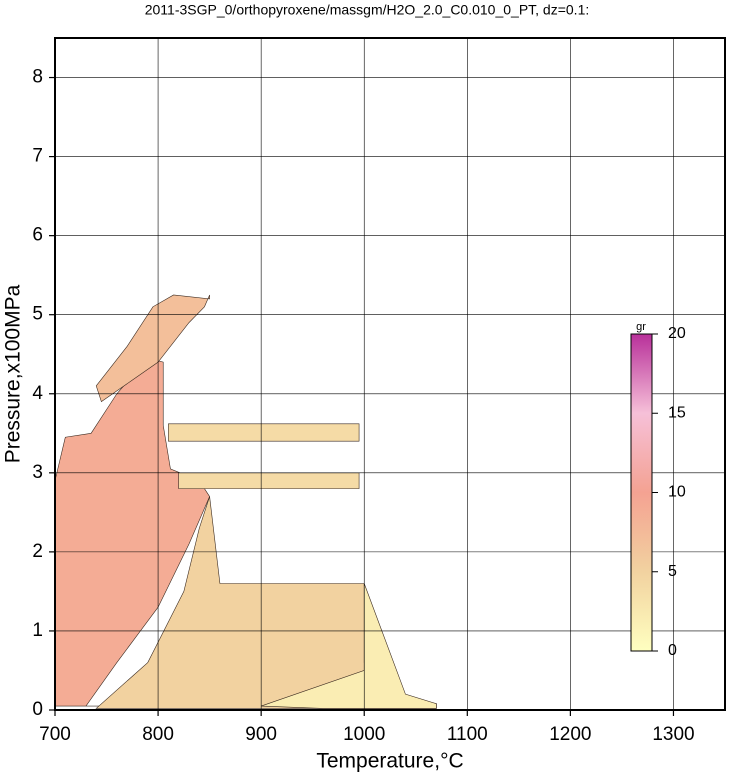  I want to click on colorbar-tick-label: 10, so click(677, 492).